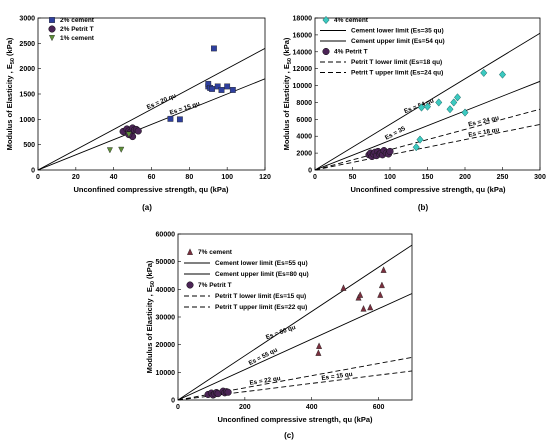 Image resolution: width=550 pixels, height=446 pixels. Describe the element at coordinates (215, 285) in the screenshot. I see `legend-entry-label: 7% Petrit T` at that location.